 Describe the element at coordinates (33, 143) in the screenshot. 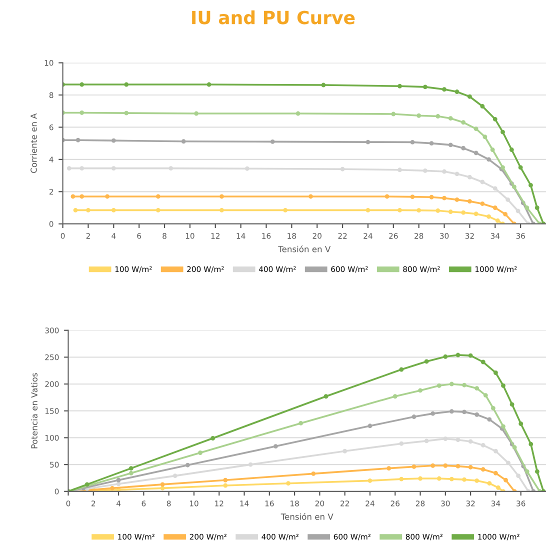

I see `y-axis-title: Corriente en A` at that location.